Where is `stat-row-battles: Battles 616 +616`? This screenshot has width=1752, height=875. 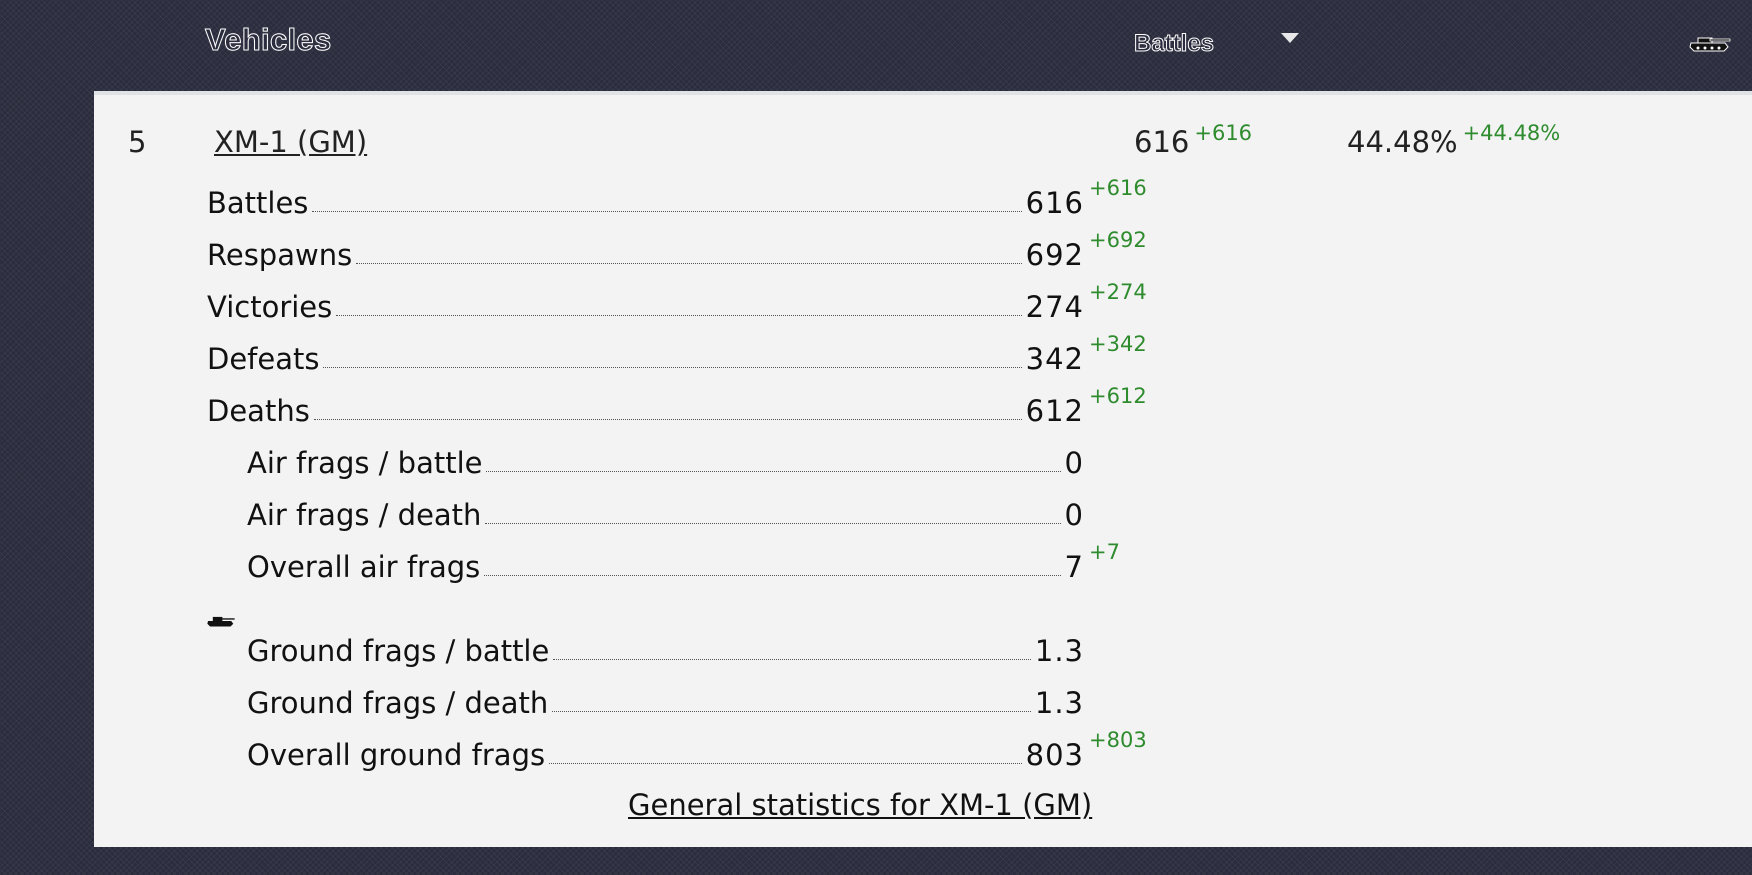 stat-row-battles: Battles 616 +616 is located at coordinates (677, 198).